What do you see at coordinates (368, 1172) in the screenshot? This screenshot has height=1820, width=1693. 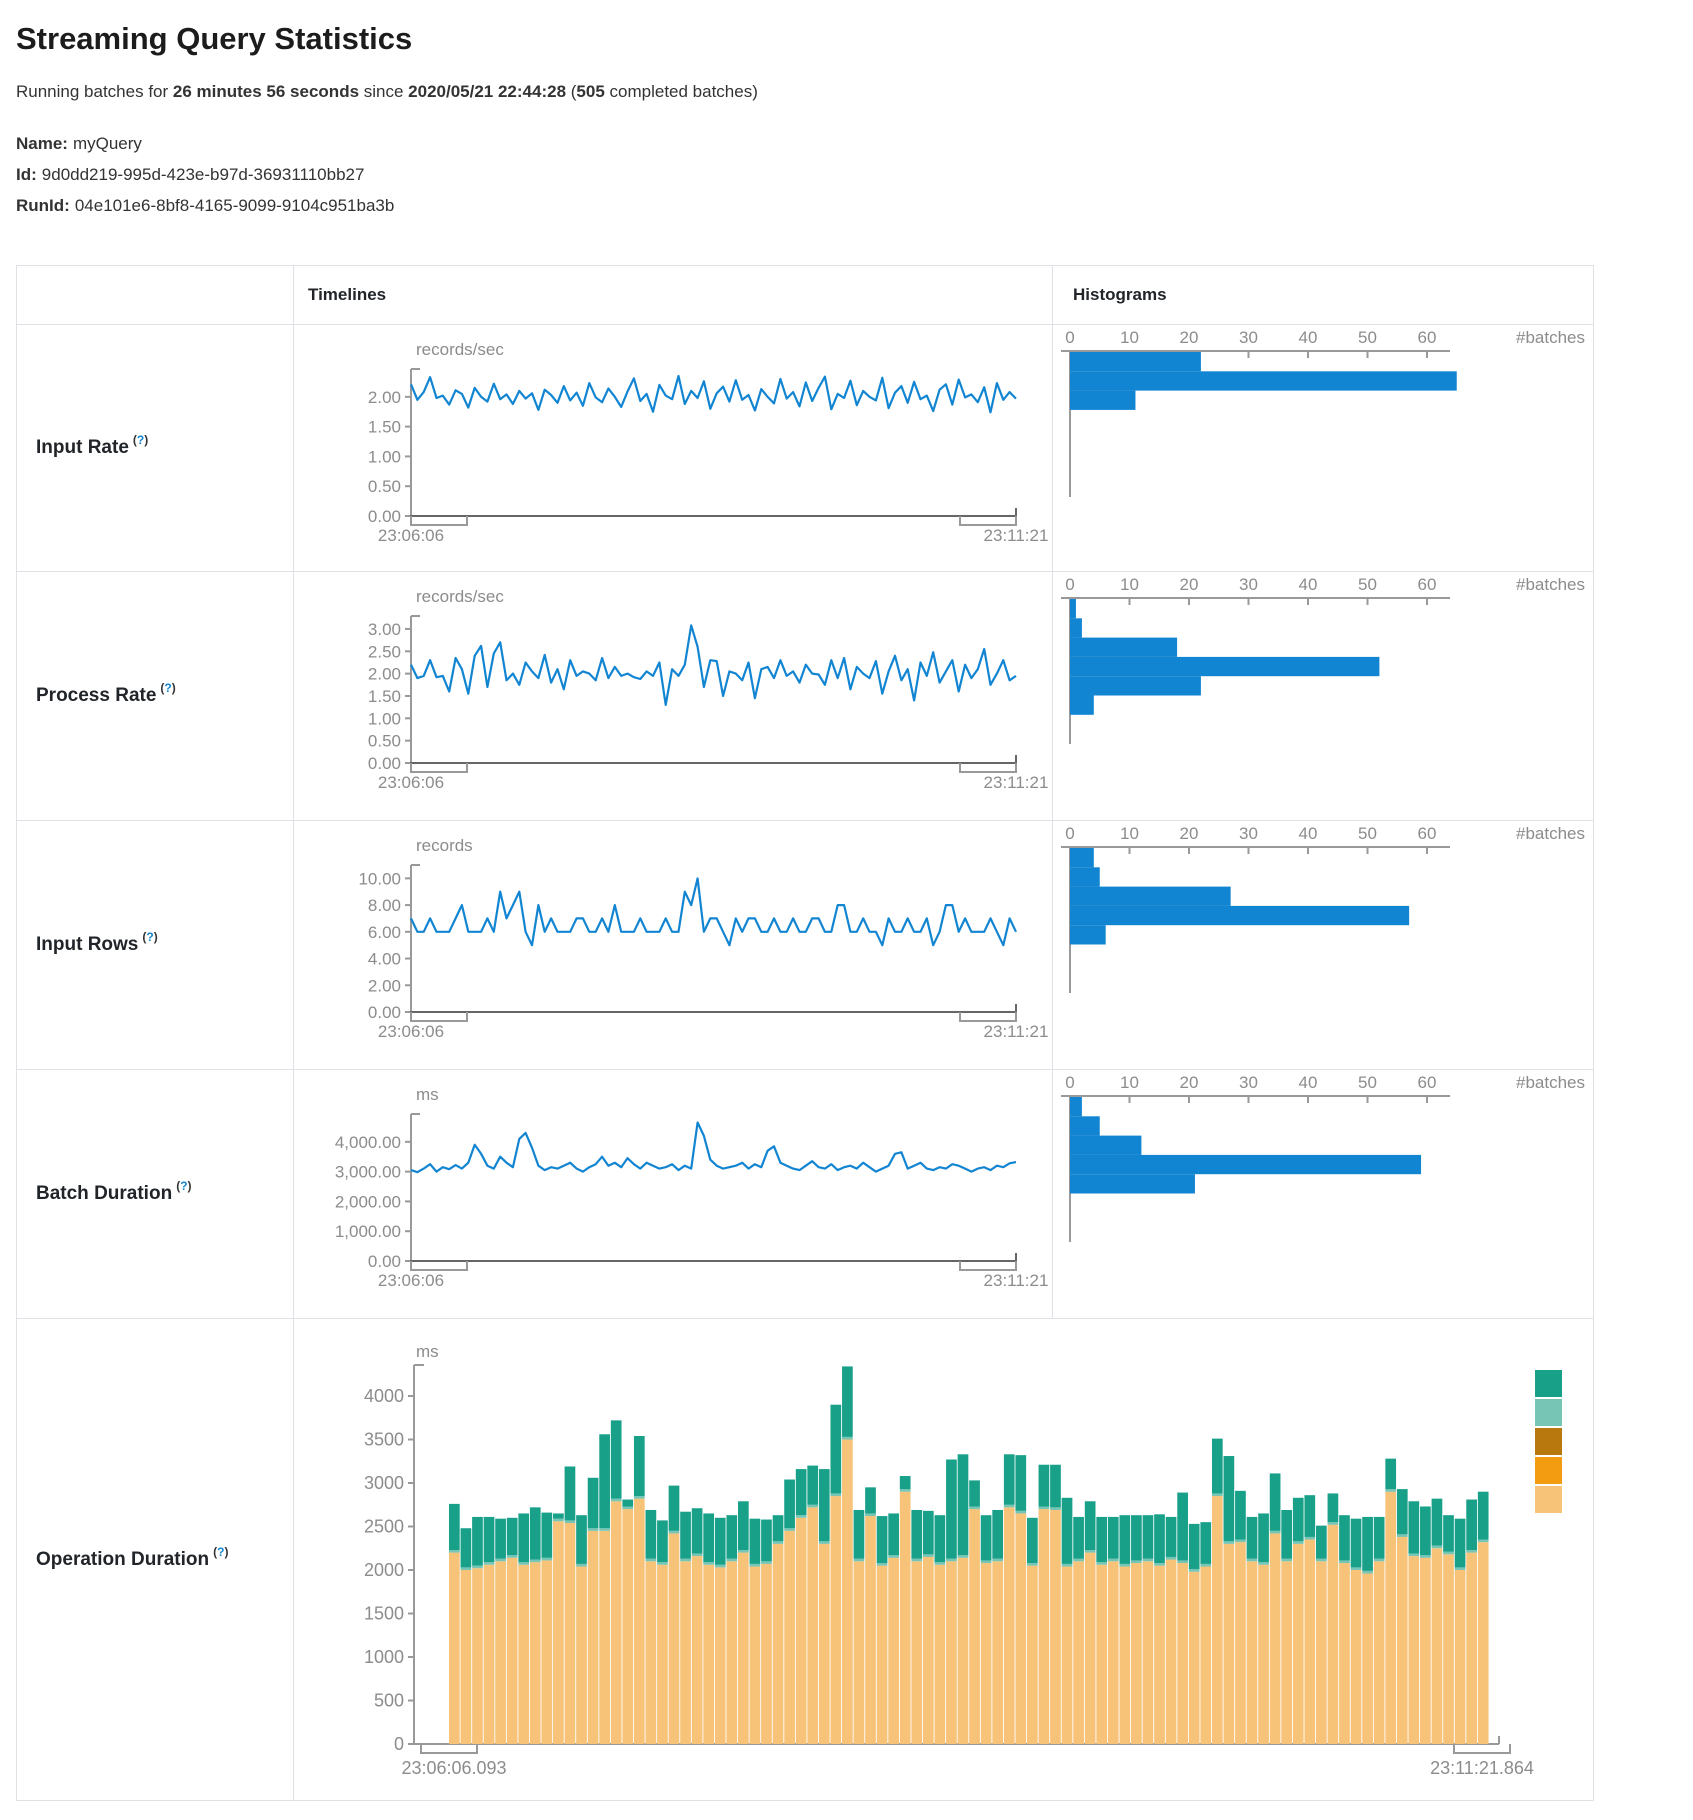 I see `svg-text: 3,000.00` at bounding box center [368, 1172].